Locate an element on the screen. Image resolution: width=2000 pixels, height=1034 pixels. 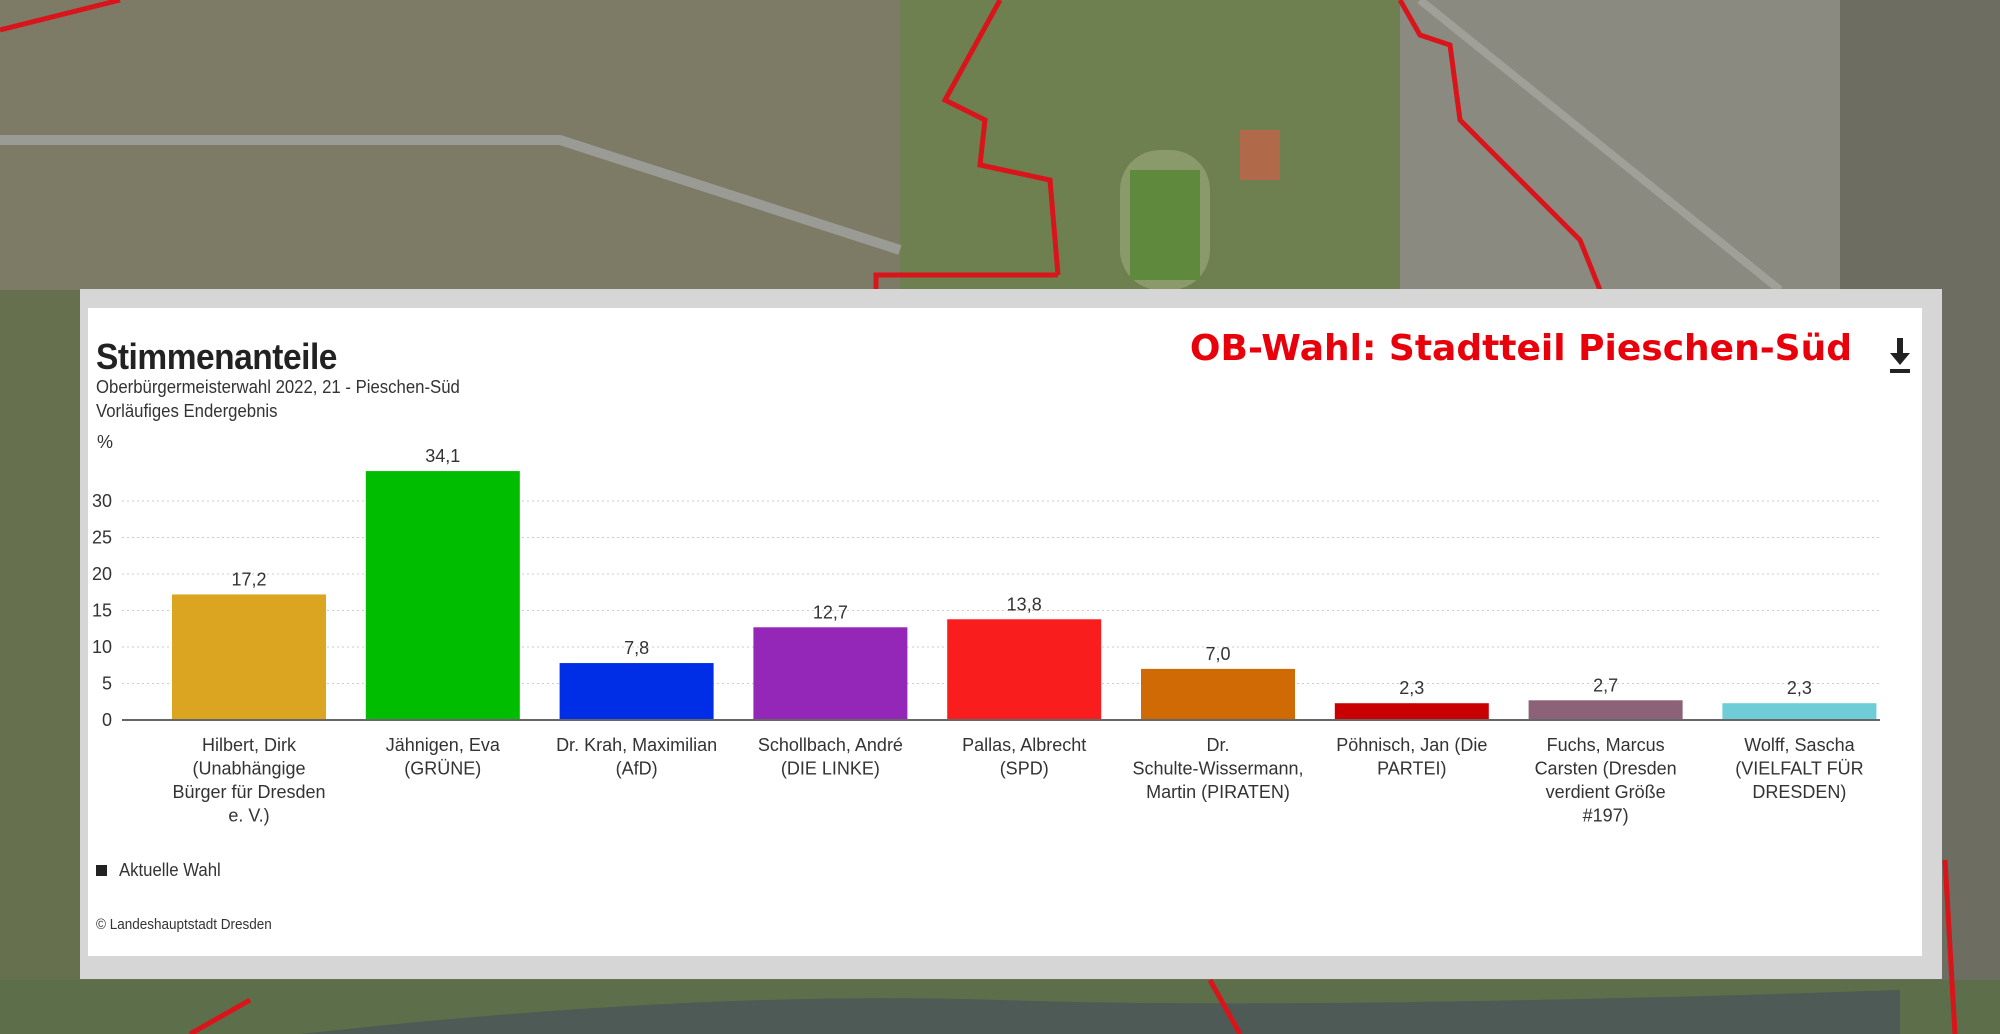
legend-swatch is located at coordinates (101, 870).